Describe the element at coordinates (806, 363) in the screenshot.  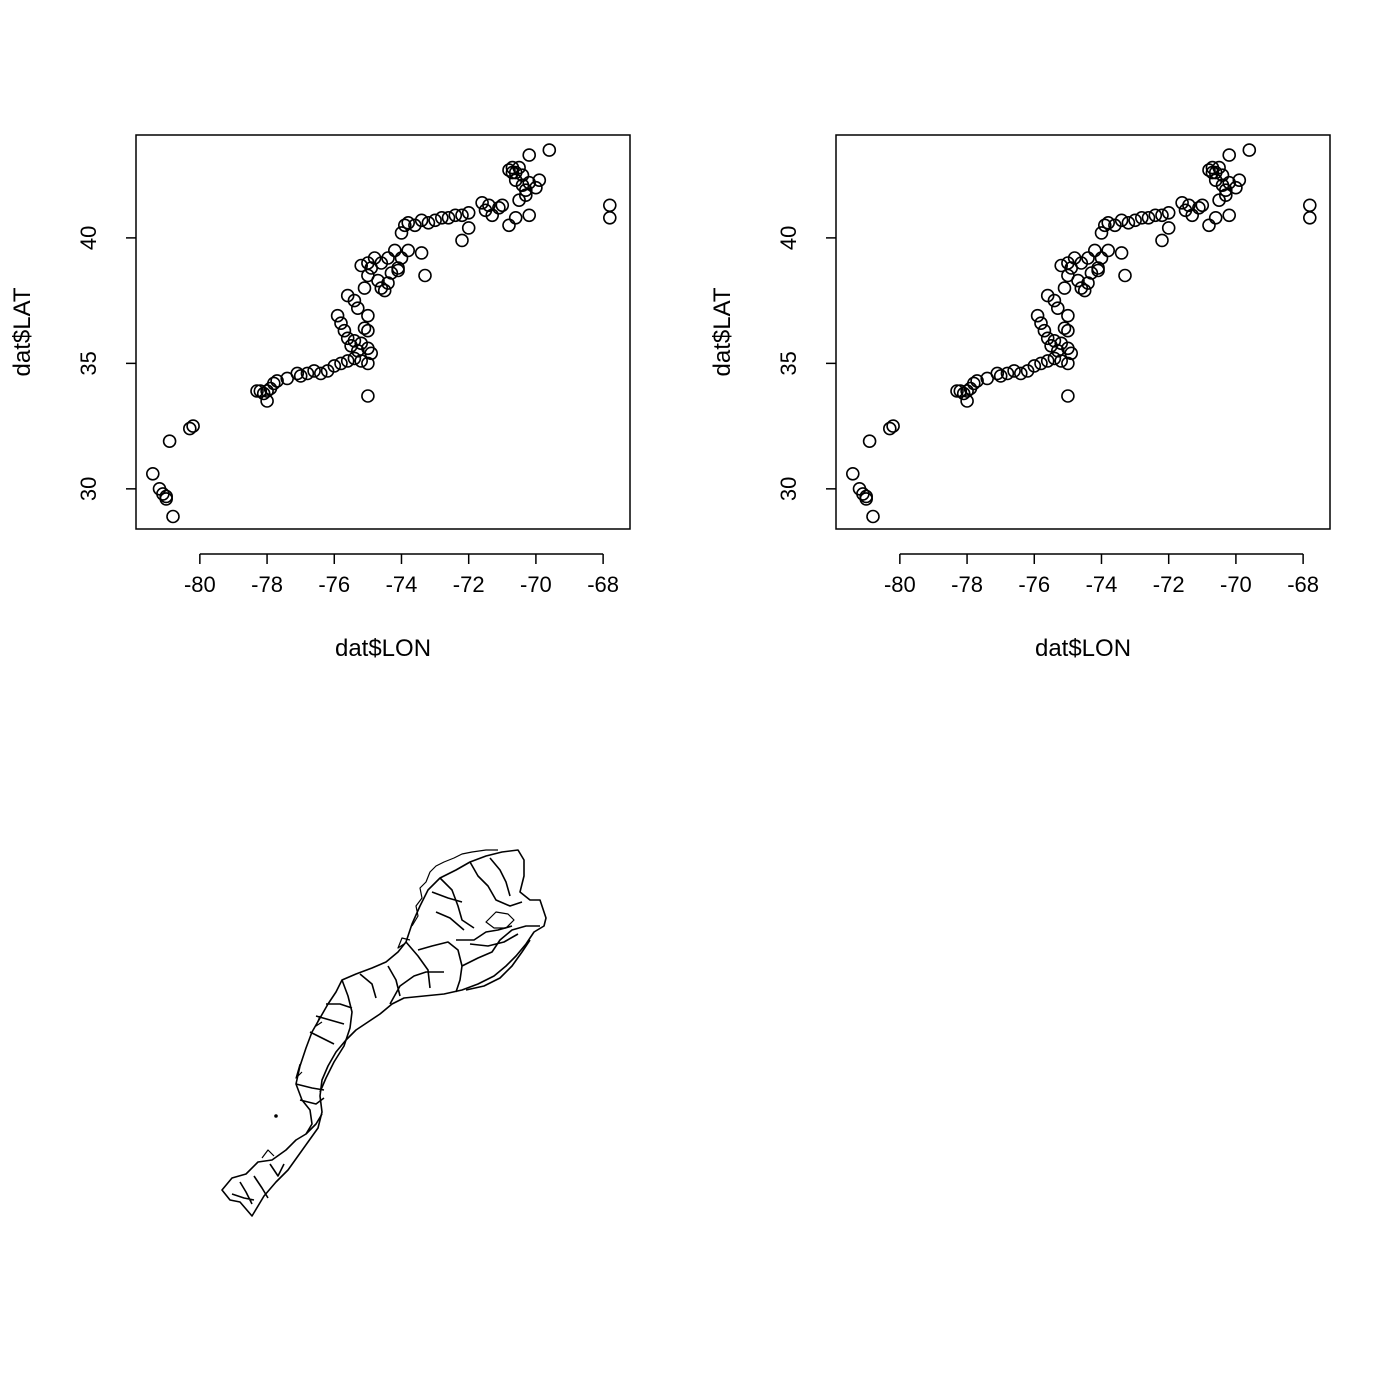
I see `y-axis: 30 35 40` at that location.